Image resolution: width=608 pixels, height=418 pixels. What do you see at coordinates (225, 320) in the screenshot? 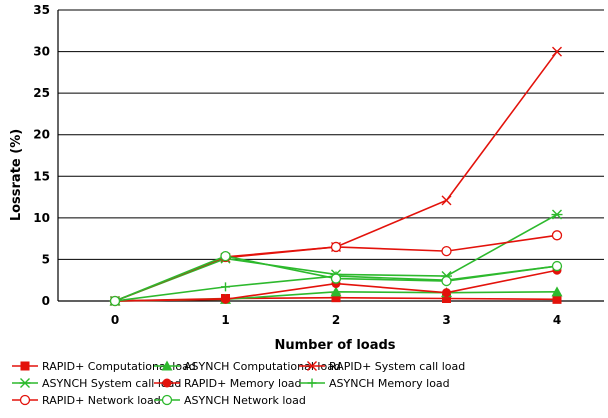
I see `x-tick-label: 1` at bounding box center [225, 320].